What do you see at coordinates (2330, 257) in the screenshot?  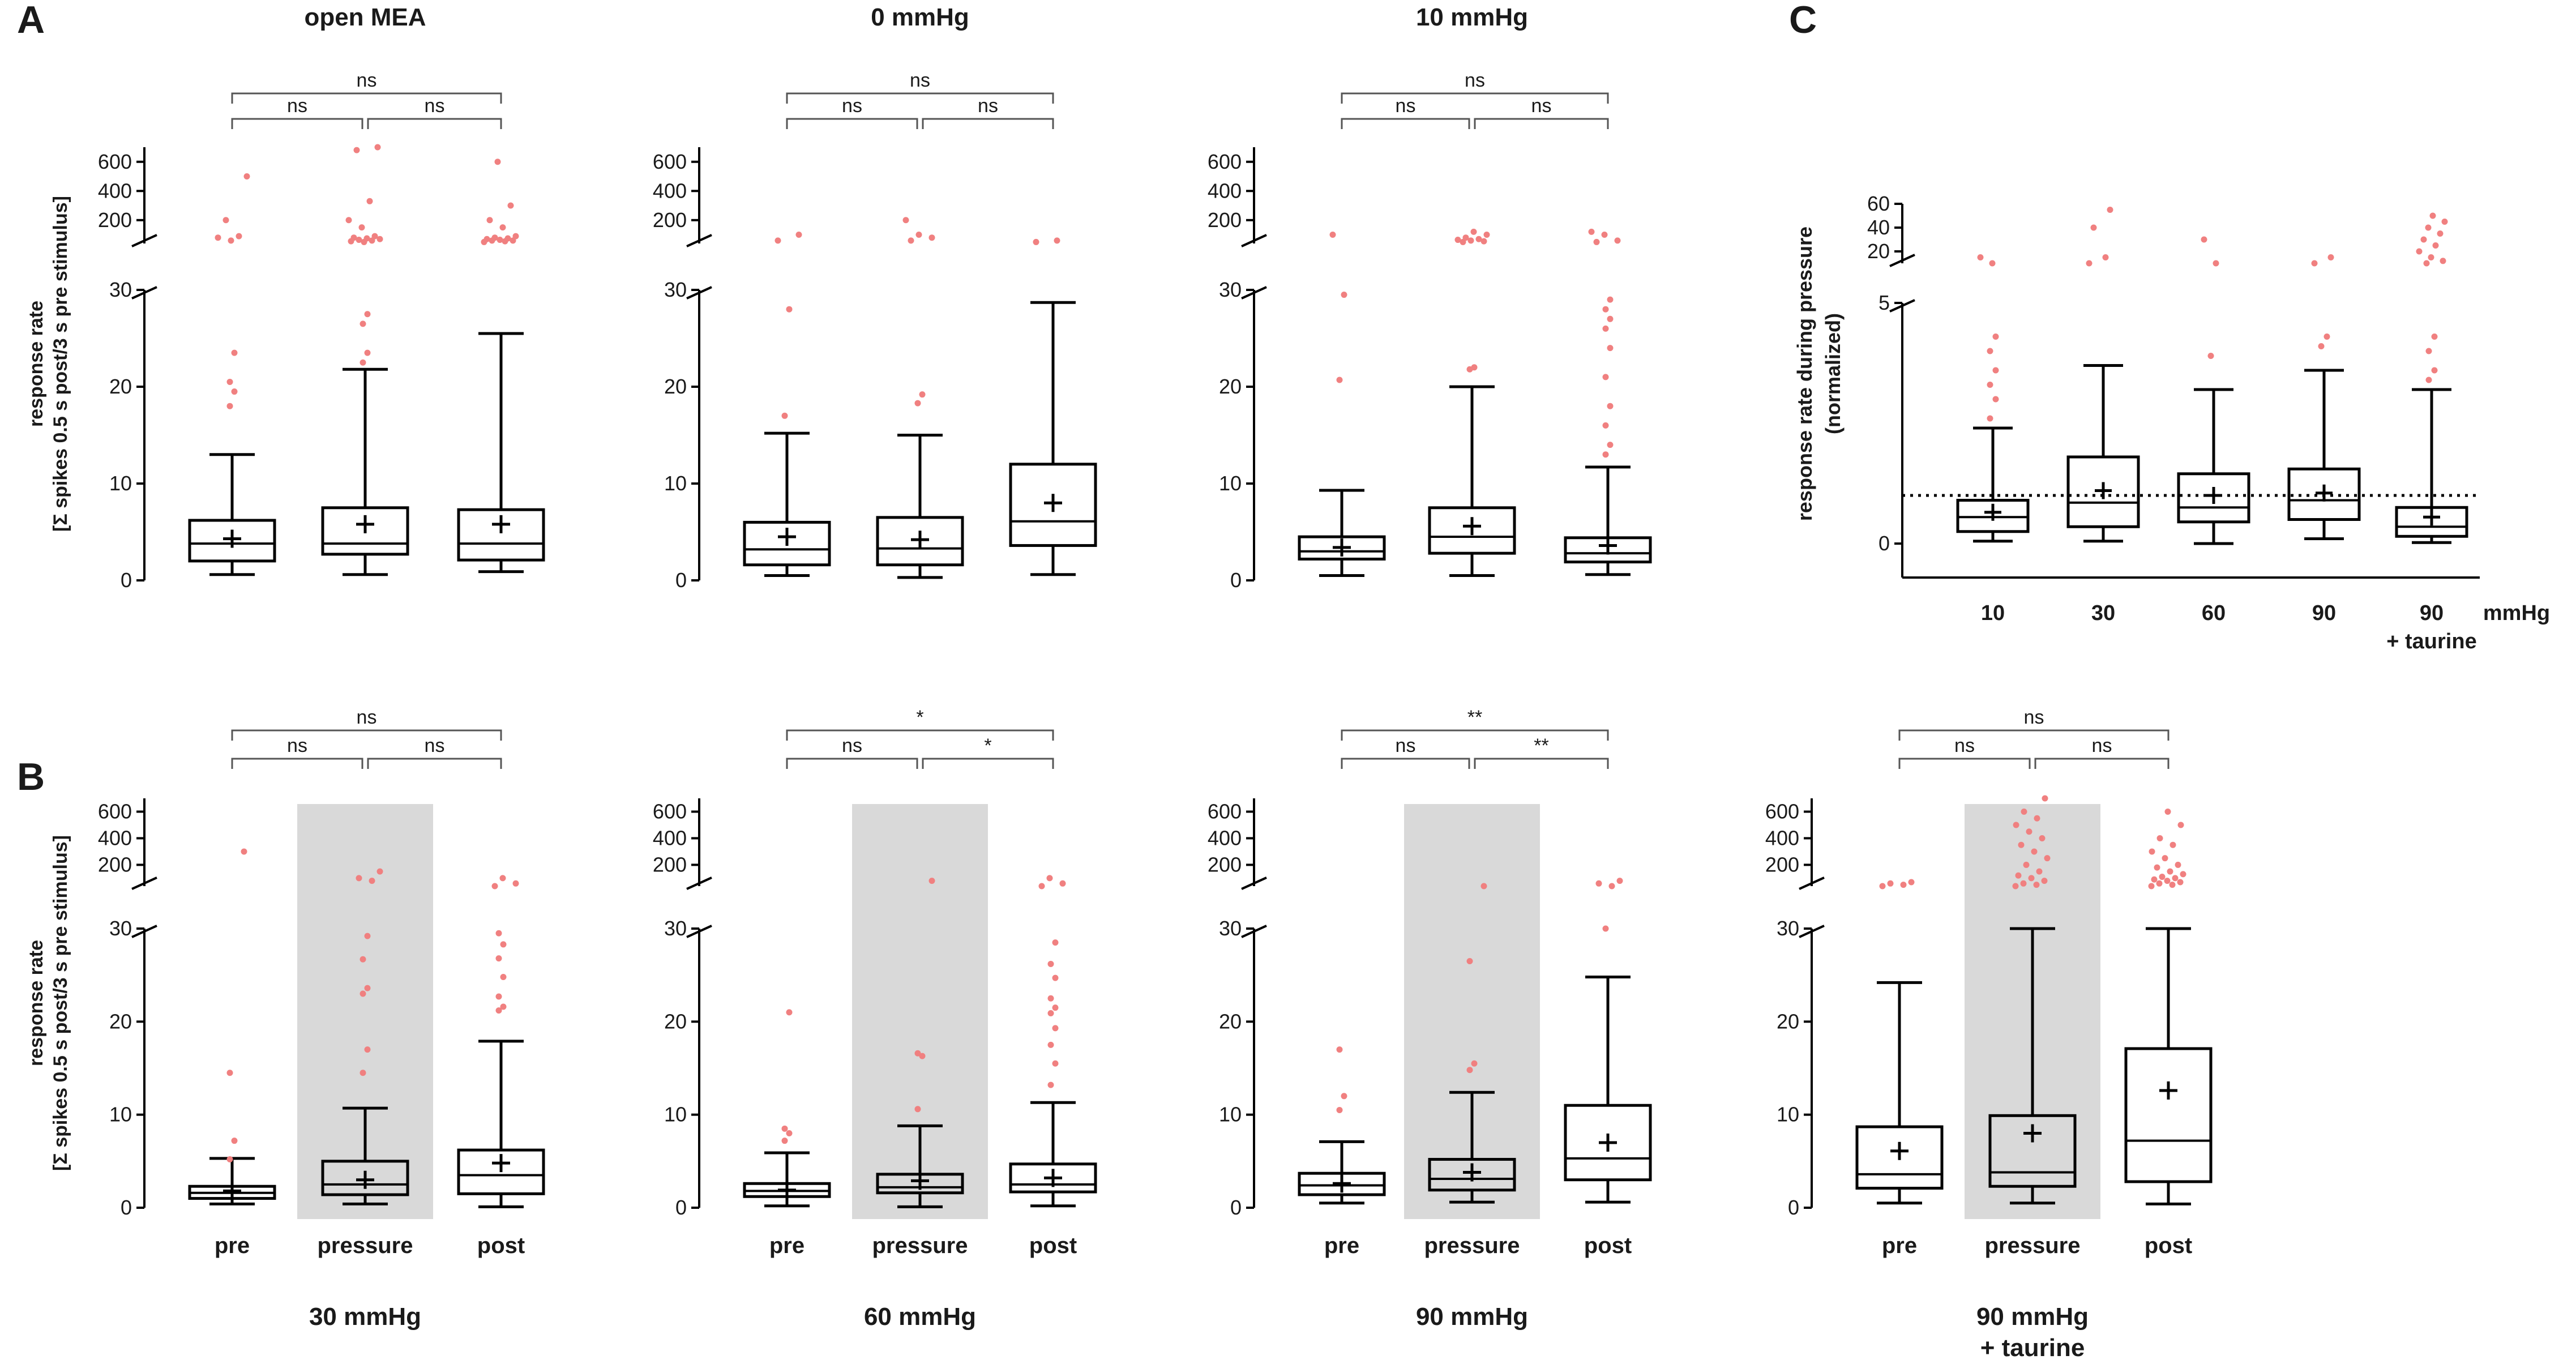 I see `normalized-box-3-outlier-point` at bounding box center [2330, 257].